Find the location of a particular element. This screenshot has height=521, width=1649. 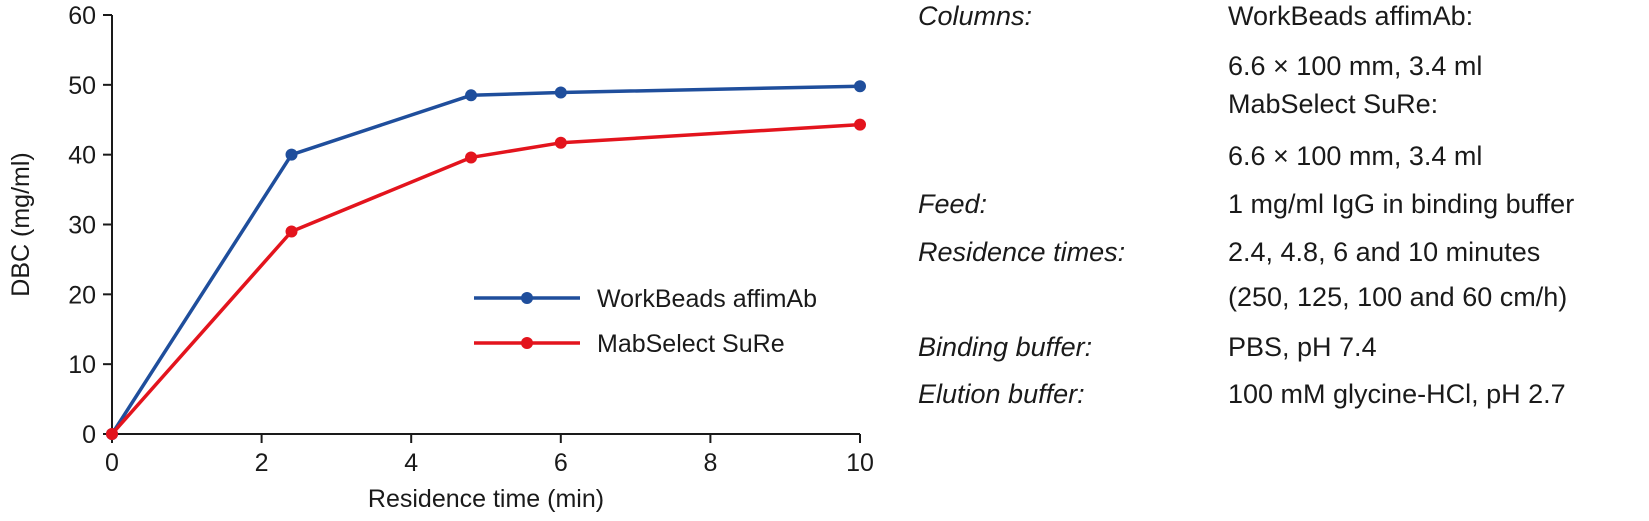

x-tick-label: 0 is located at coordinates (112, 463).